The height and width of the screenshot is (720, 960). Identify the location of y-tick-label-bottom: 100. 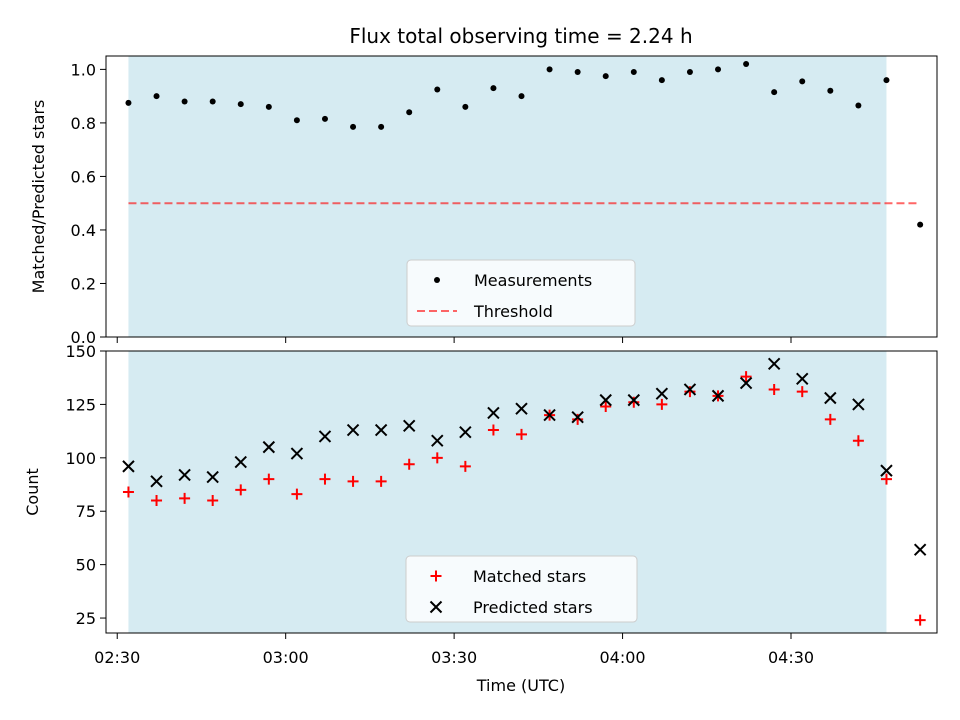
(80, 458).